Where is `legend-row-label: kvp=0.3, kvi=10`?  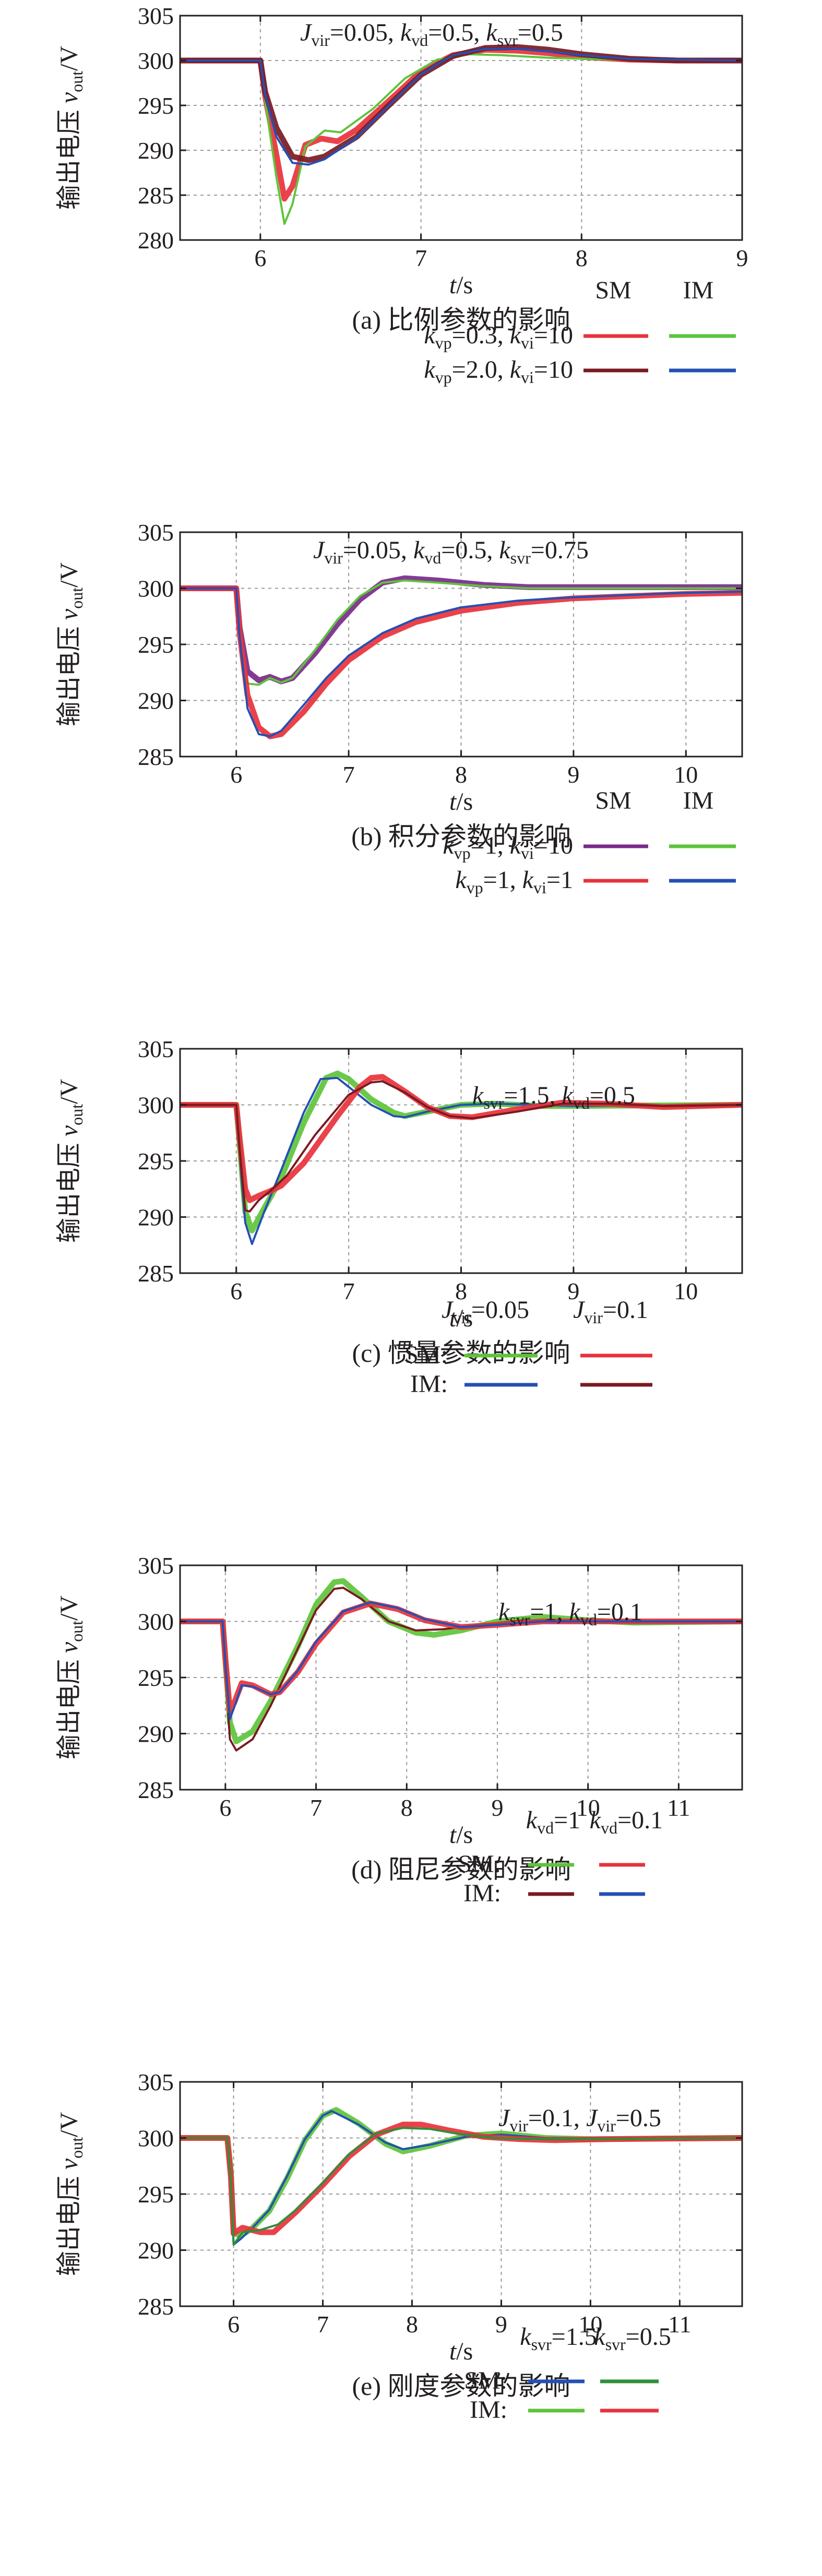
legend-row-label: kvp=0.3, kvi=10 is located at coordinates (498, 336).